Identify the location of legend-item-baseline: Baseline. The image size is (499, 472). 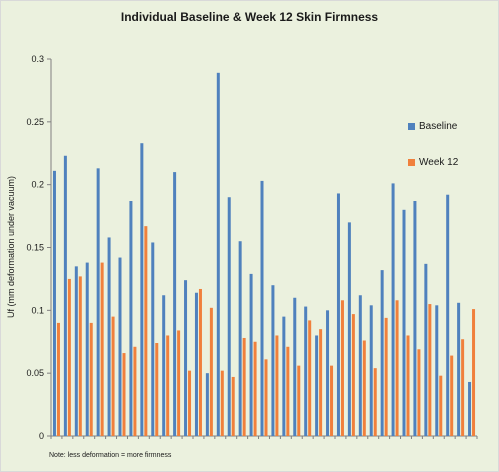
(432, 126).